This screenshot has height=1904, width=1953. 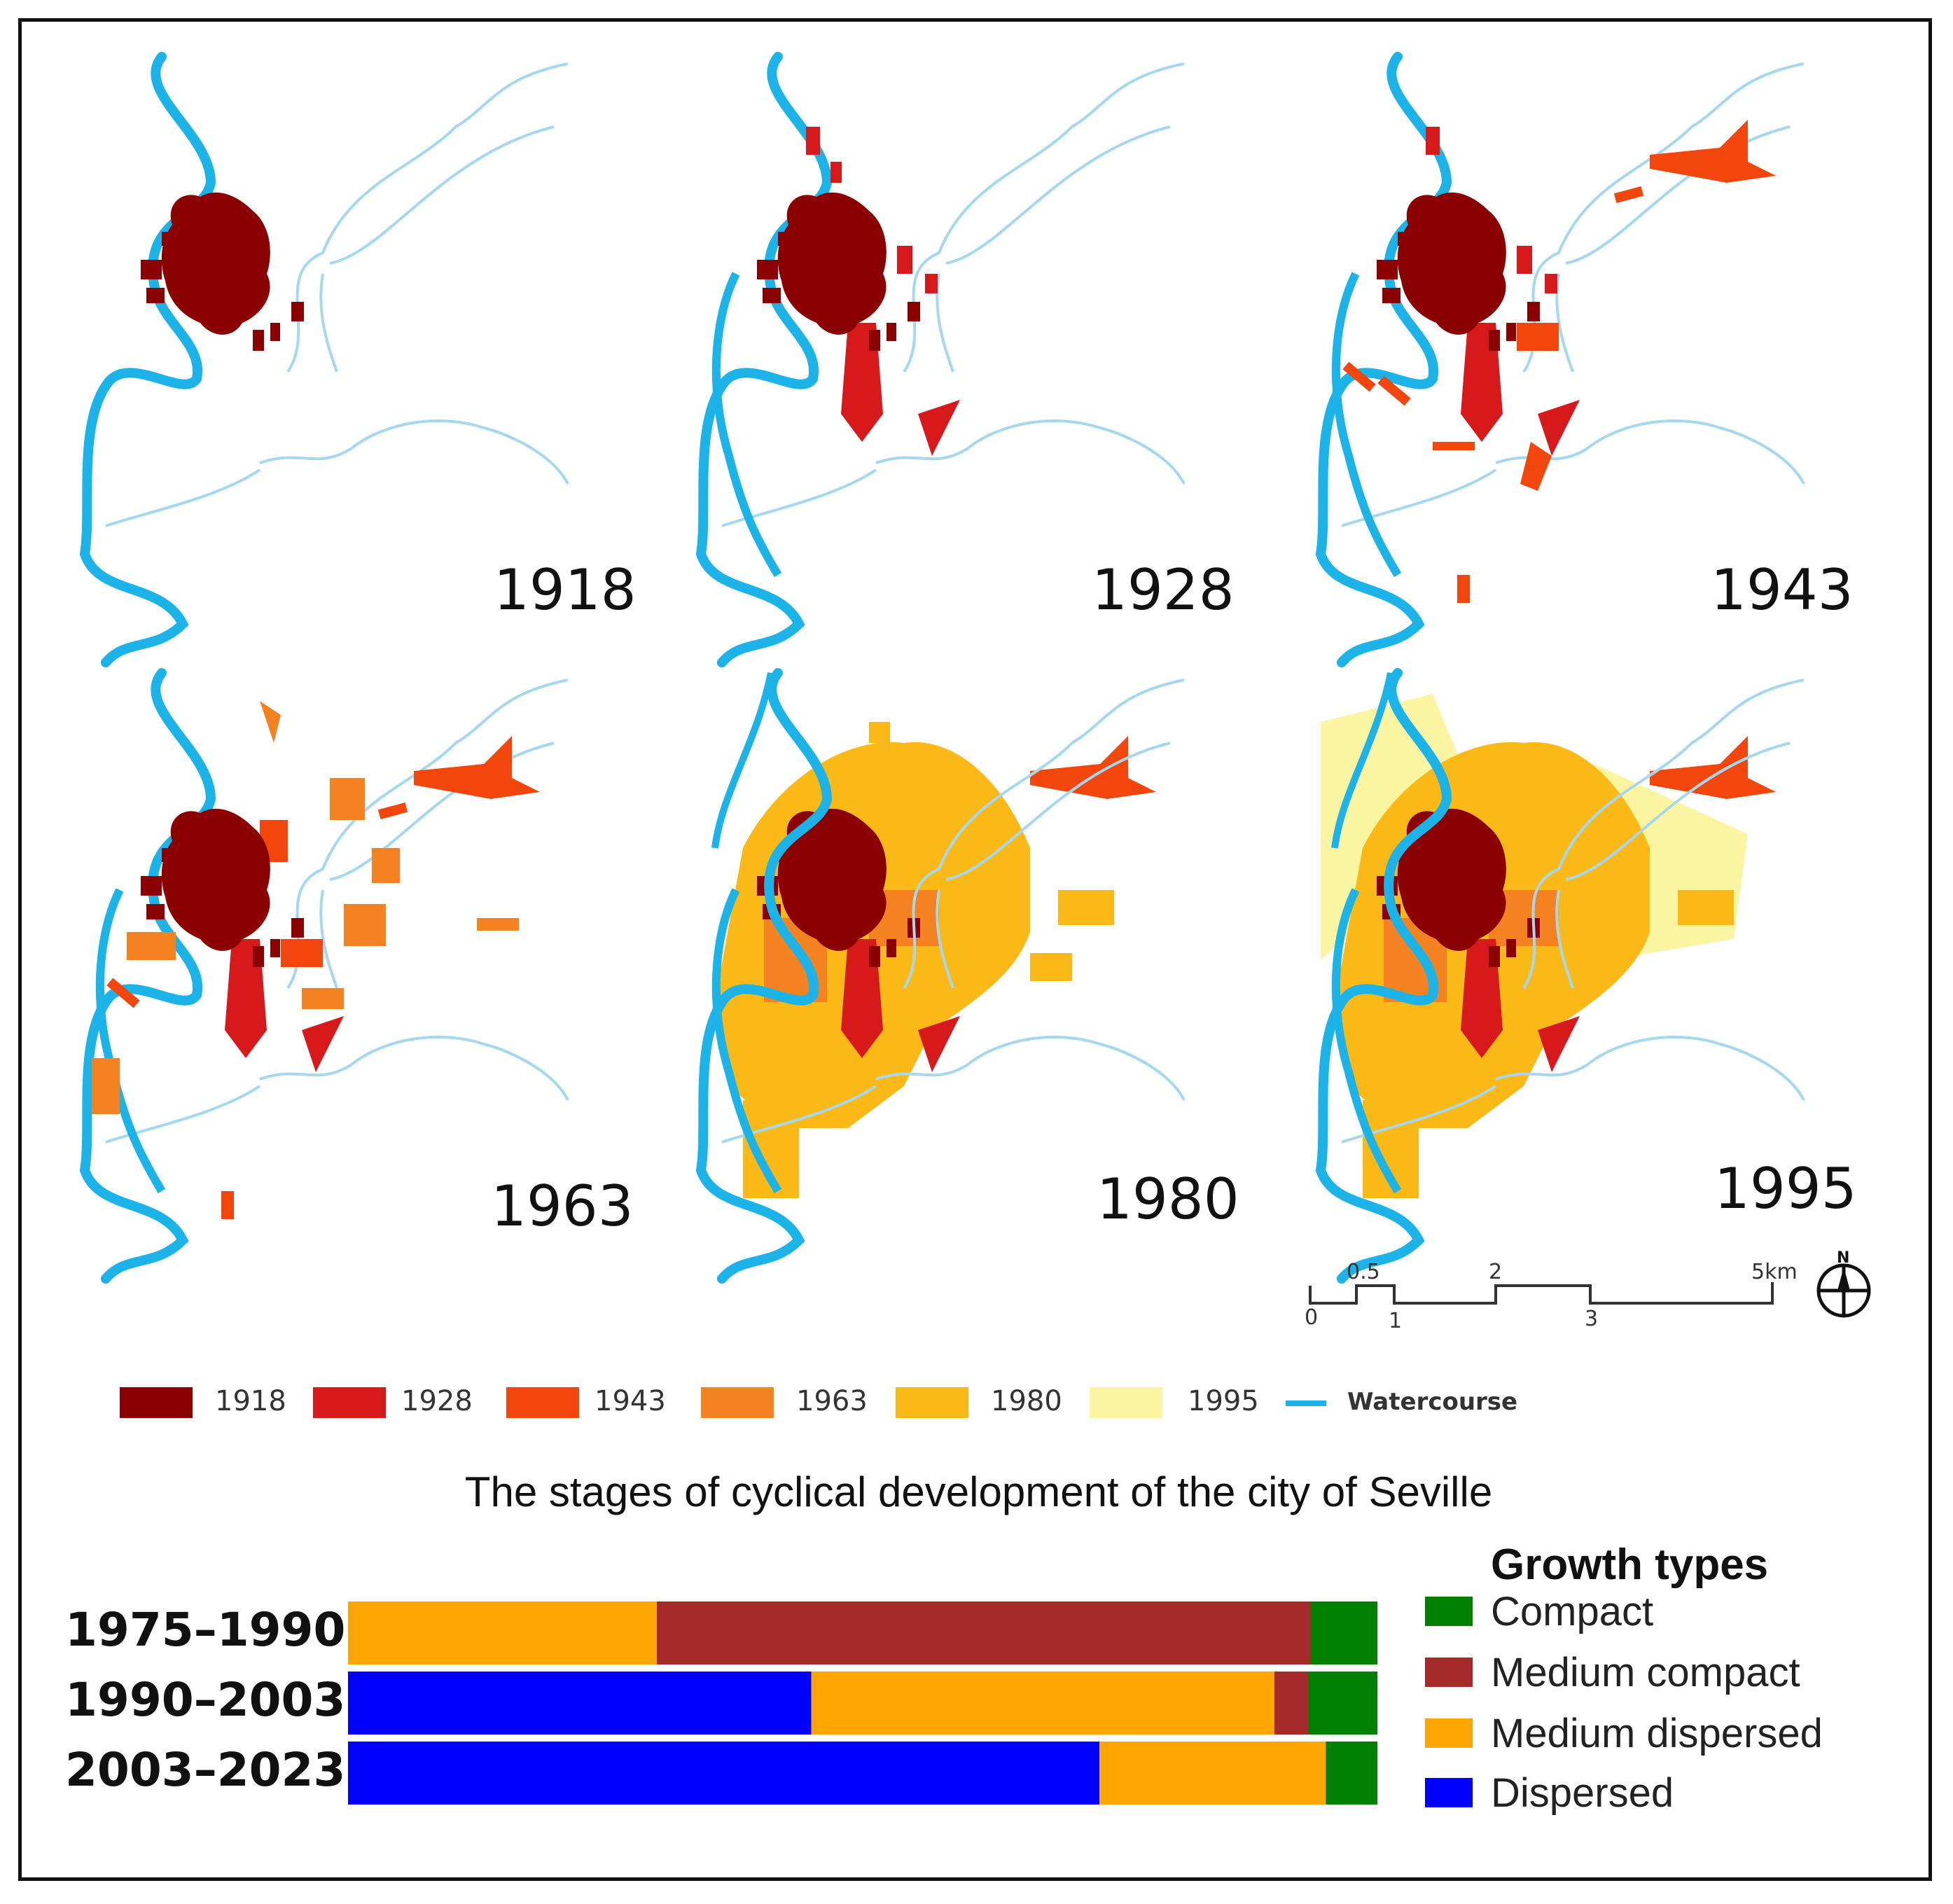 What do you see at coordinates (737, 1403) in the screenshot?
I see `legend-swatch-1963` at bounding box center [737, 1403].